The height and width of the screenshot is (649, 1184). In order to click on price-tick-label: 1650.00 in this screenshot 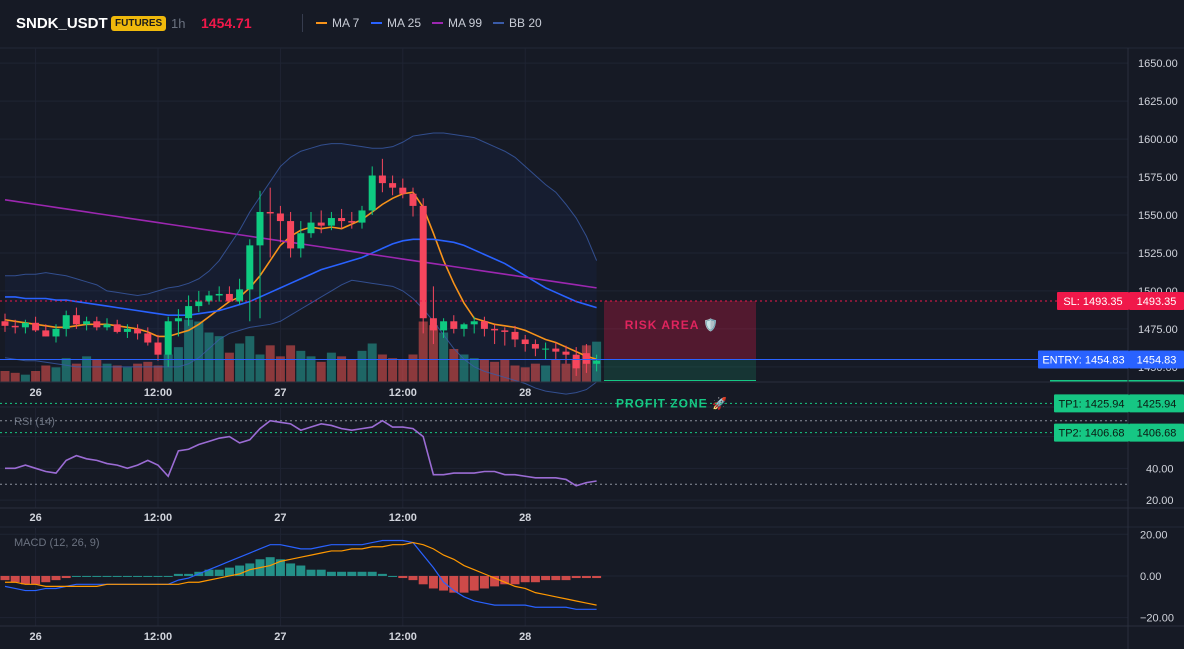, I will do `click(1158, 64)`.